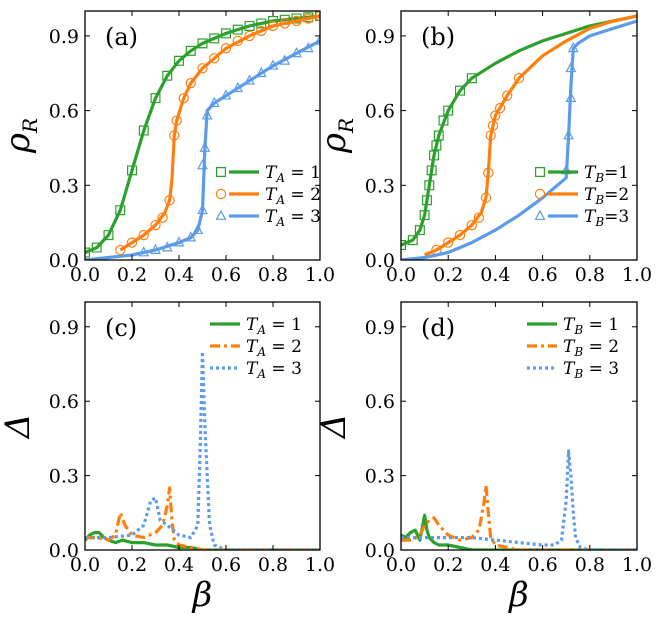 This screenshot has width=664, height=636. I want to click on ytick-label-a-0: 0.0, so click(64, 261).